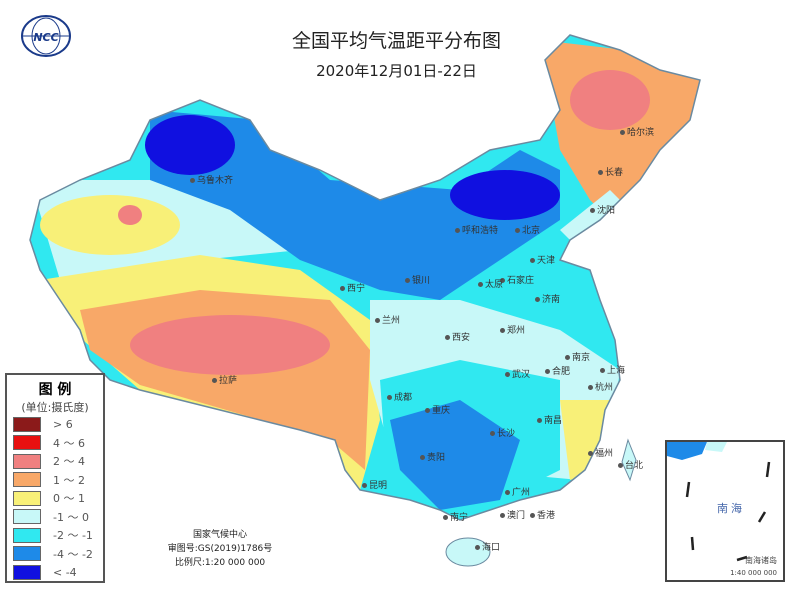 This screenshot has height=590, width=793. Describe the element at coordinates (378, 486) in the screenshot. I see `city-name: 昆明` at that location.